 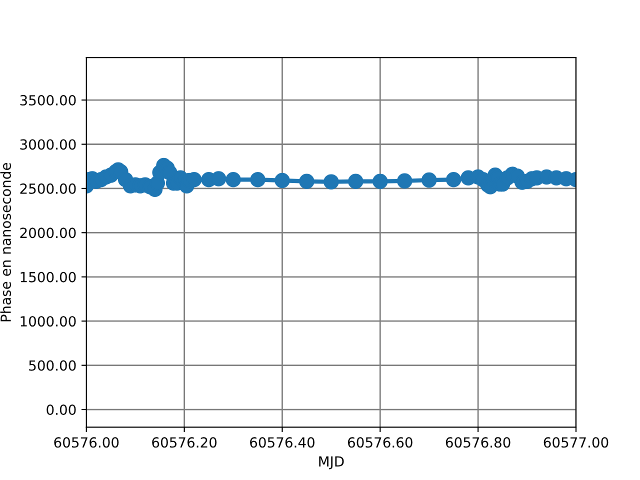 I want to click on x-axis-title: MJD, so click(x=331, y=463).